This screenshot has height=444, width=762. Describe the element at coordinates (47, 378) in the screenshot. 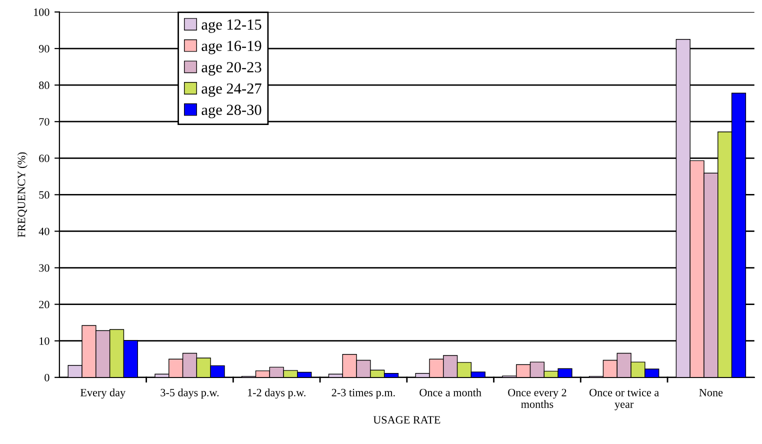

I see `y-tick-label: 0` at that location.